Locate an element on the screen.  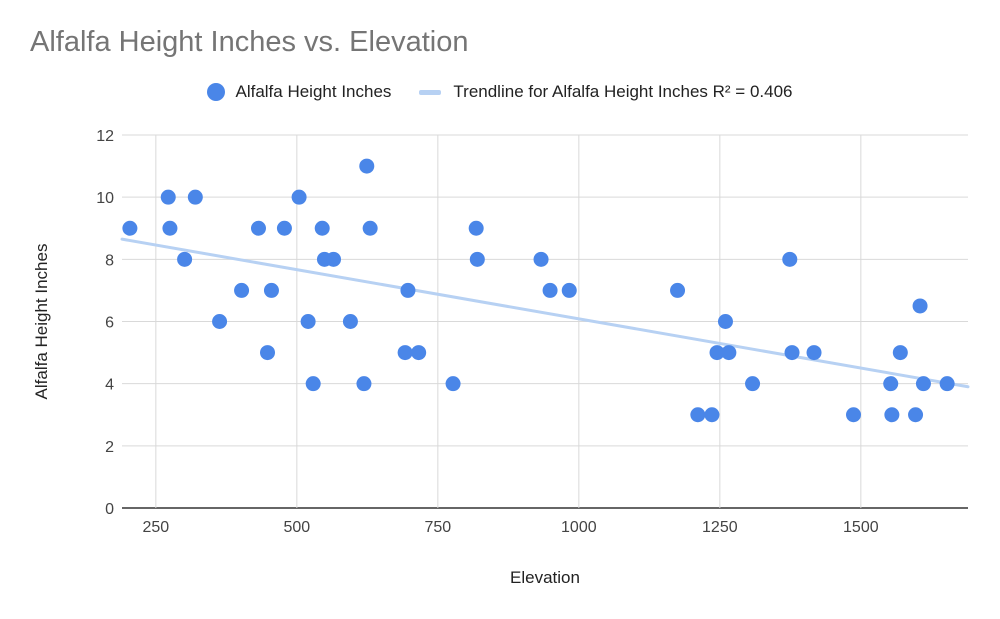
y-tick-label: 6 is located at coordinates (109, 323).